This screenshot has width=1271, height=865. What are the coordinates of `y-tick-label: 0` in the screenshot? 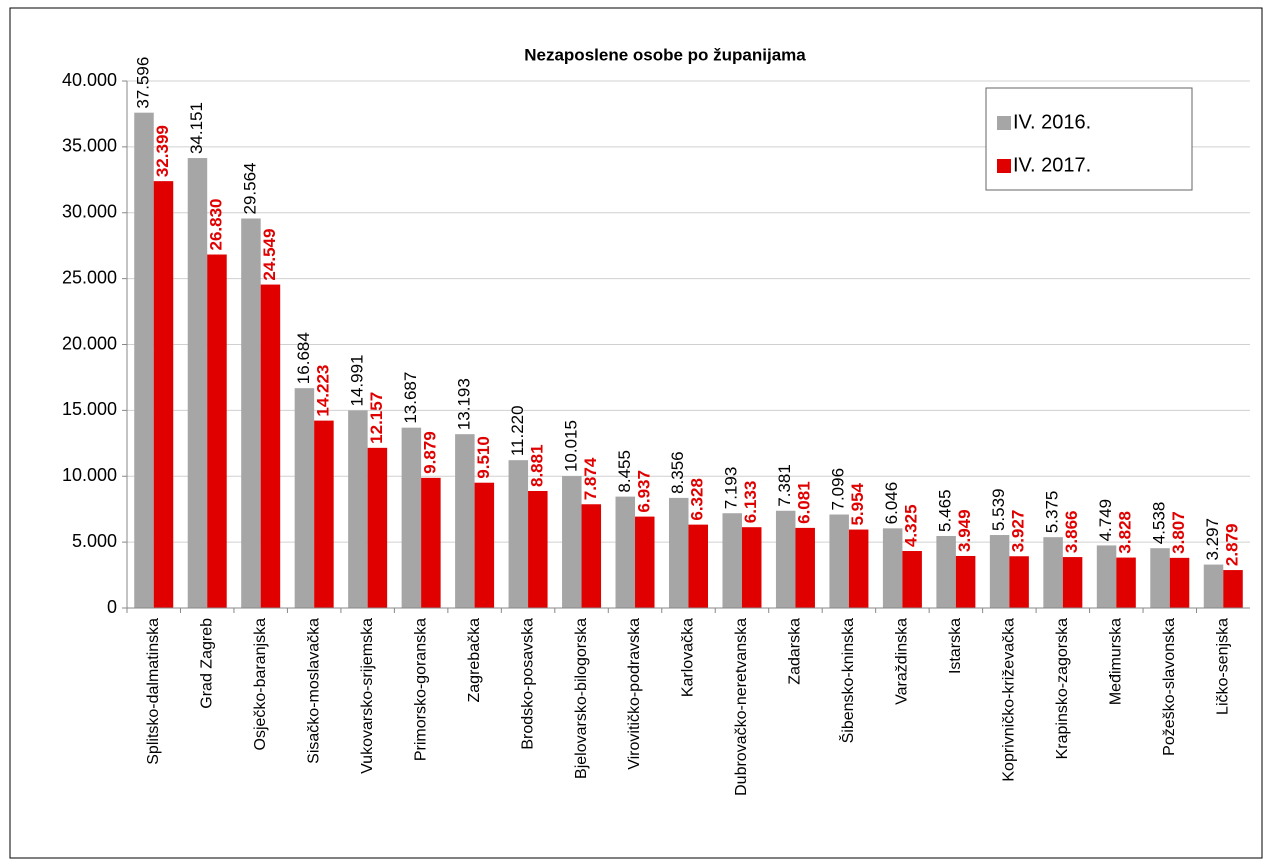 It's located at (112, 607).